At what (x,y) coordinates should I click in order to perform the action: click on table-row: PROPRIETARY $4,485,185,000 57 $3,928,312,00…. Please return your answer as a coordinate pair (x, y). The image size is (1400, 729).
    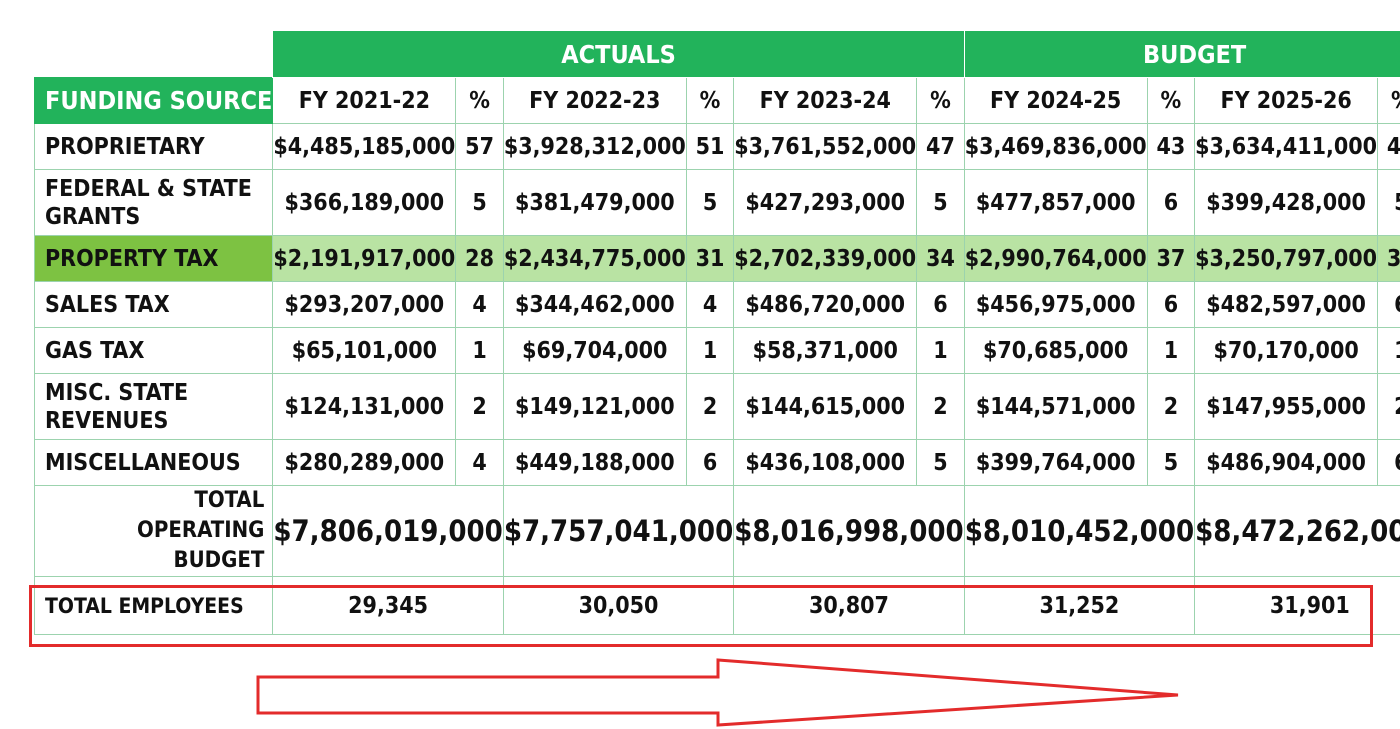
    Looking at the image, I should click on (716, 146).